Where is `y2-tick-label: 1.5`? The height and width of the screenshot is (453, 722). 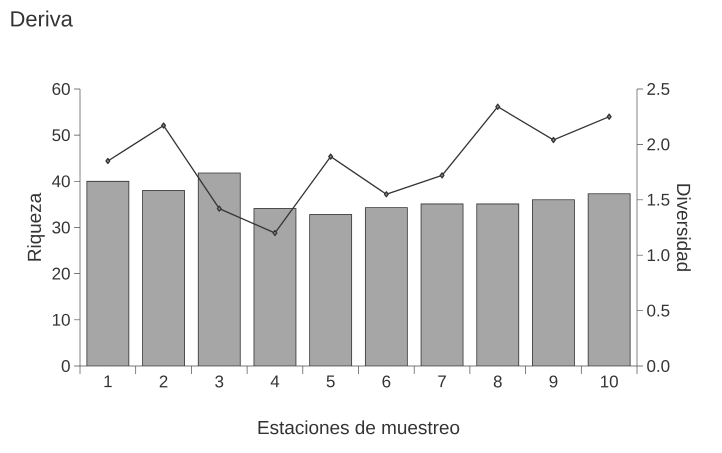
y2-tick-label: 1.5 is located at coordinates (659, 200).